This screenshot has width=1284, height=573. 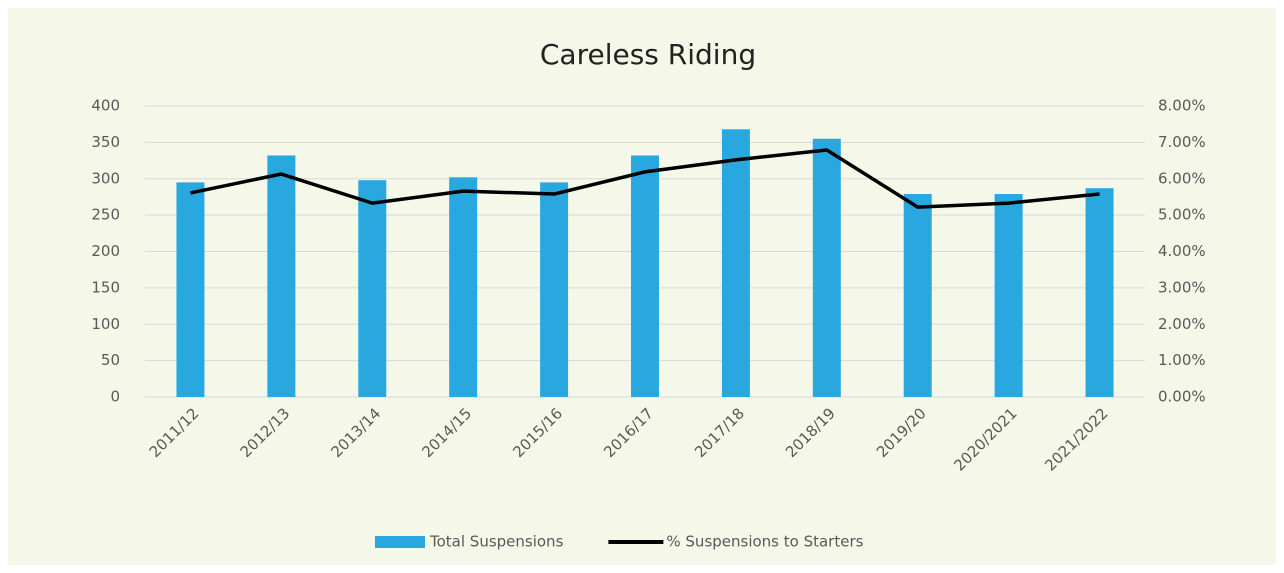 I want to click on line, so click(x=645, y=178).